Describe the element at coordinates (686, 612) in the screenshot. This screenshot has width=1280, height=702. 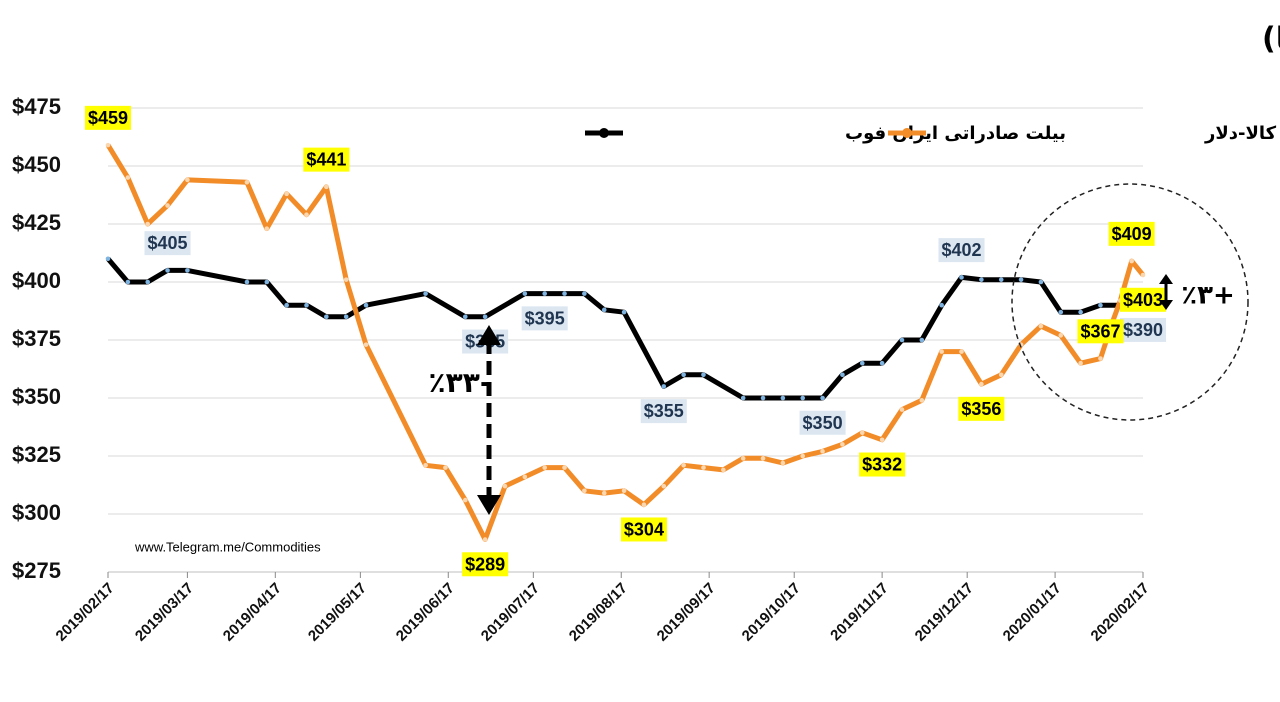
I see `x-tick-label: 2019/09/17` at that location.